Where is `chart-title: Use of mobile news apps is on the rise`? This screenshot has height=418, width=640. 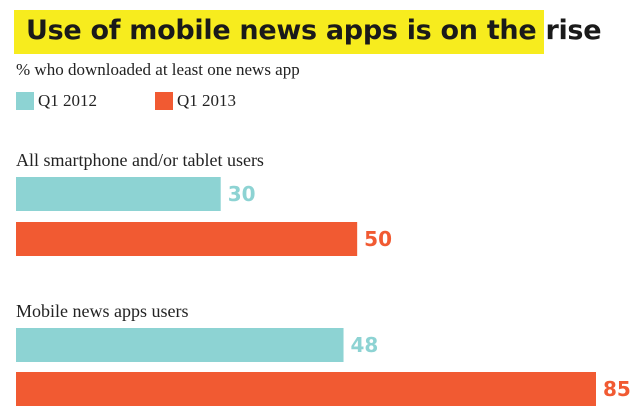 chart-title: Use of mobile news apps is on the rise is located at coordinates (314, 30).